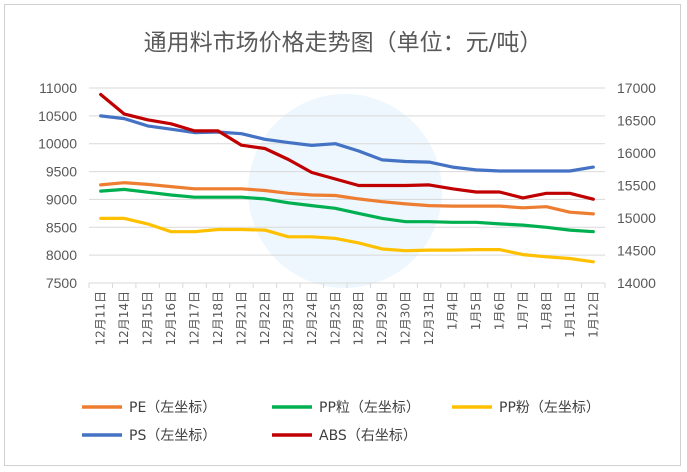 Image resolution: width=687 pixels, height=472 pixels. What do you see at coordinates (241, 318) in the screenshot?
I see `x-tick-label: 12月21日` at bounding box center [241, 318].